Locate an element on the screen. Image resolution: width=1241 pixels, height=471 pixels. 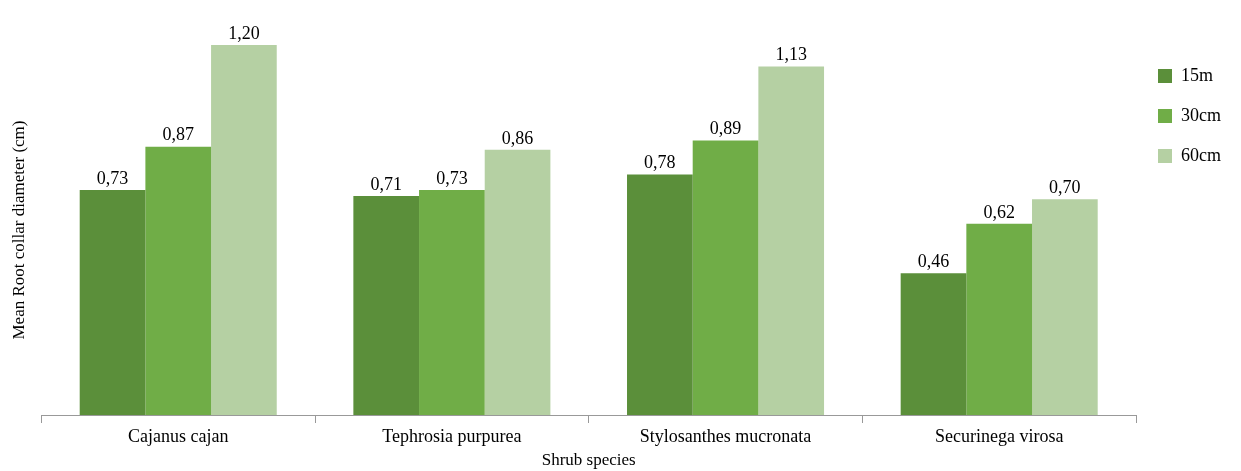
x-axis-title: Shrub species is located at coordinates (588, 460).